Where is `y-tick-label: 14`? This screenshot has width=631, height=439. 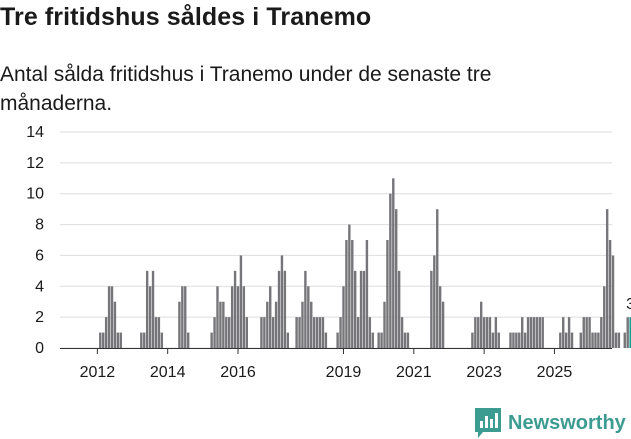 y-tick-label: 14 is located at coordinates (35, 132).